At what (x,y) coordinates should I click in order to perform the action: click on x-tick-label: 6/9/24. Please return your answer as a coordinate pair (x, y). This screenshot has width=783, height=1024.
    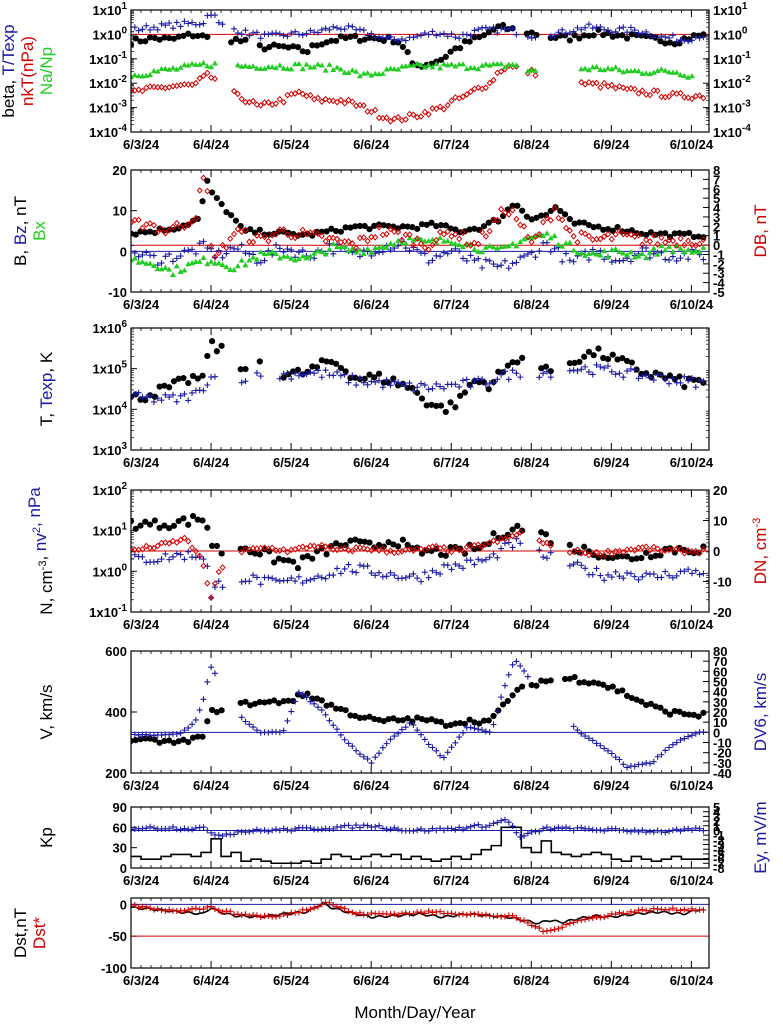
    Looking at the image, I should click on (611, 785).